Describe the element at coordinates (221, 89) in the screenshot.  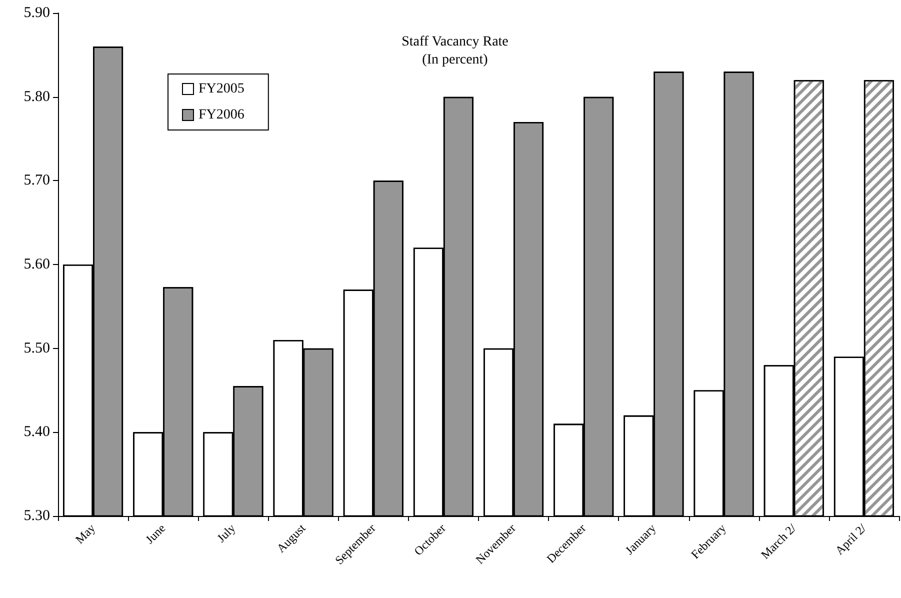
I see `legend-label: FY2005` at that location.